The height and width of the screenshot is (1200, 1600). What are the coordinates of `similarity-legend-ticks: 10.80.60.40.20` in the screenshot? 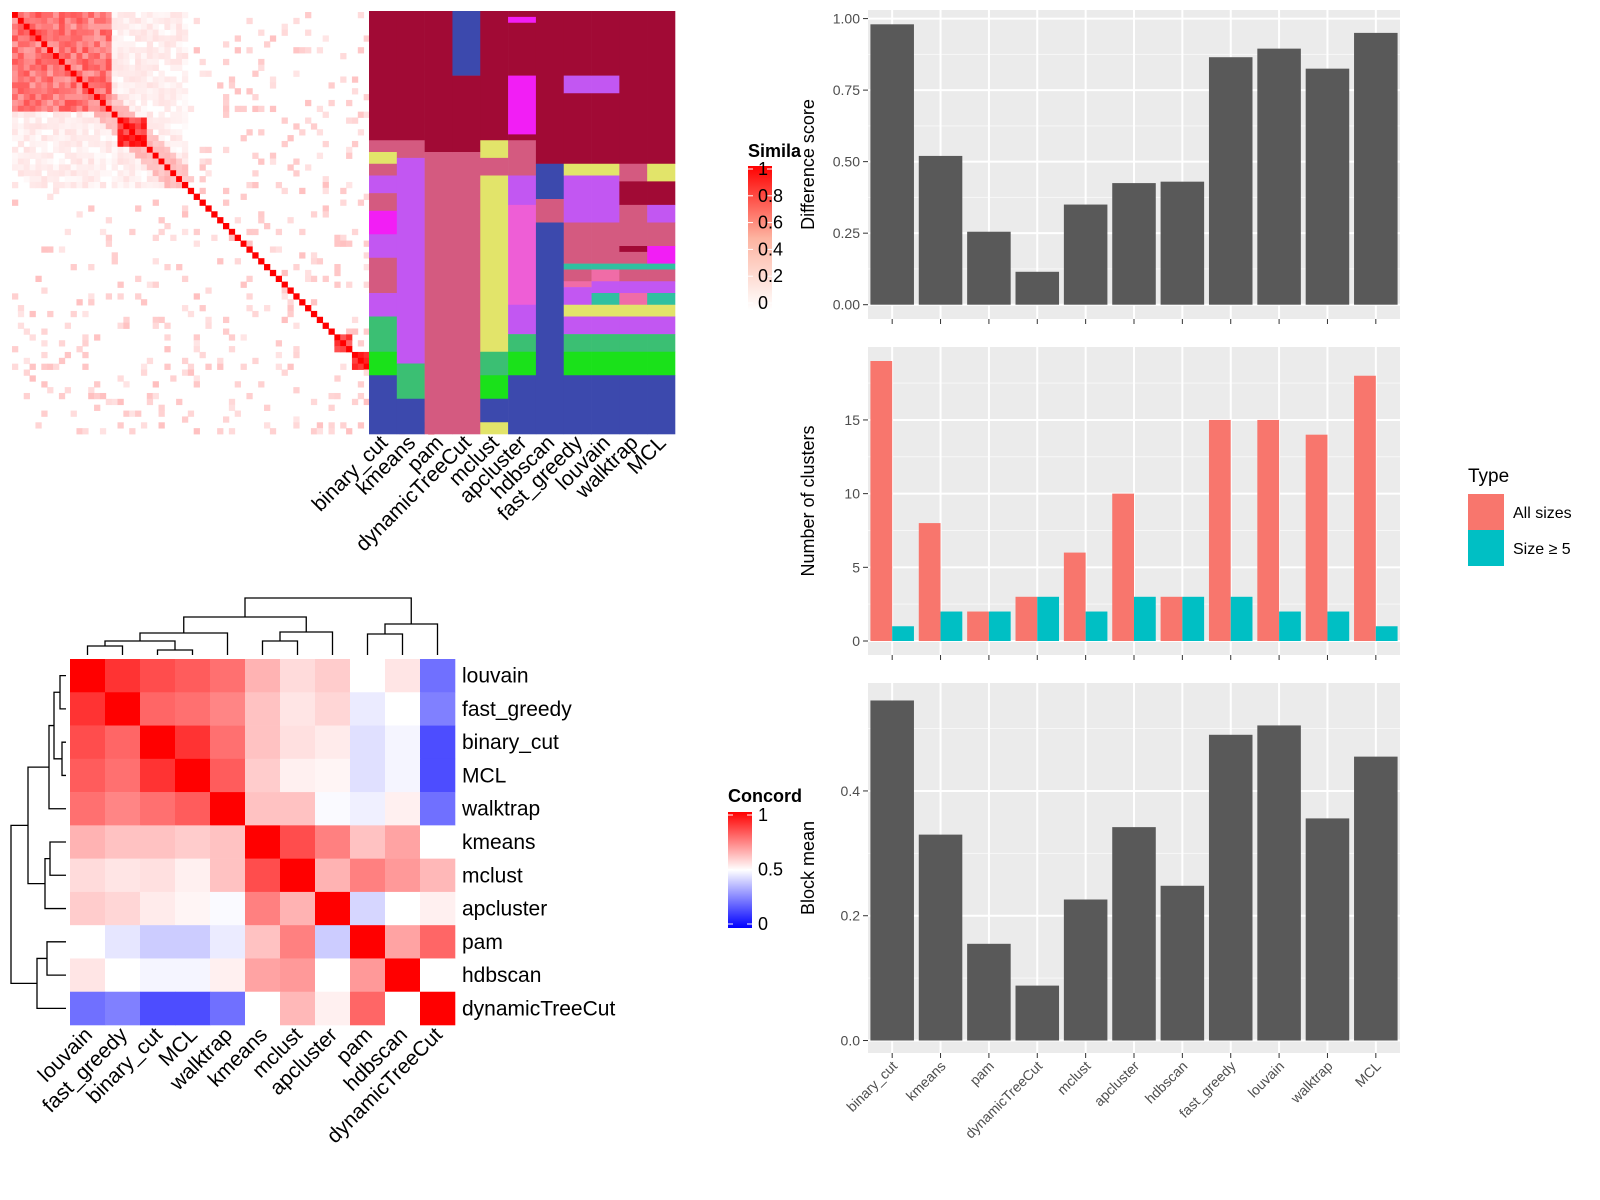 It's located at (765, 236).